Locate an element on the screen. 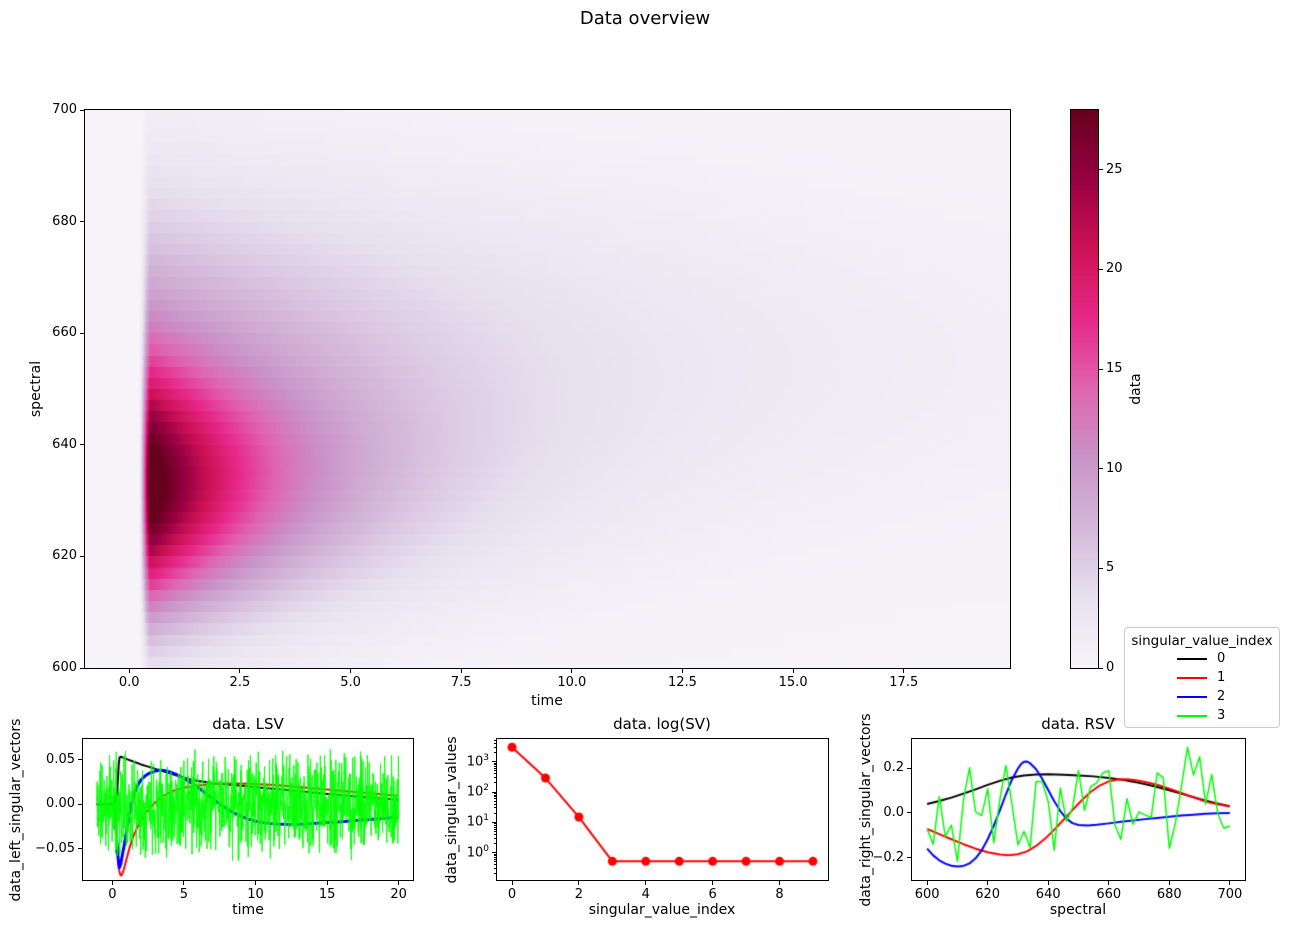 The image size is (1290, 933). x-tick-label: 8 is located at coordinates (779, 894).